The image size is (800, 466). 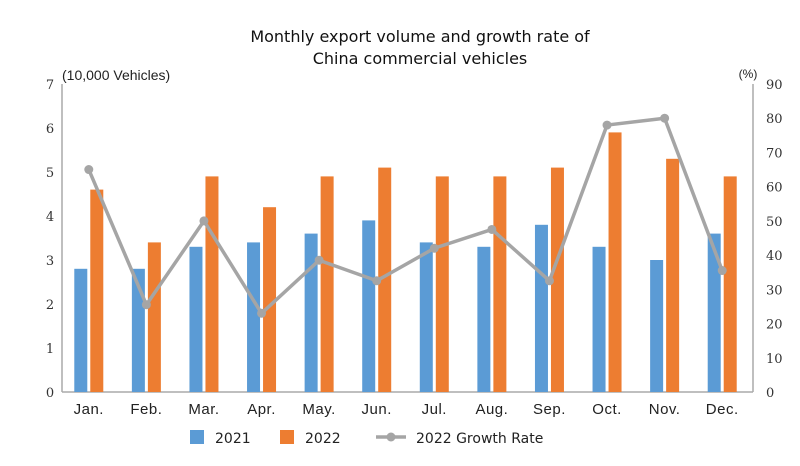 I want to click on legend: 2021 2022 2022 Growth Rate, so click(x=366, y=438).